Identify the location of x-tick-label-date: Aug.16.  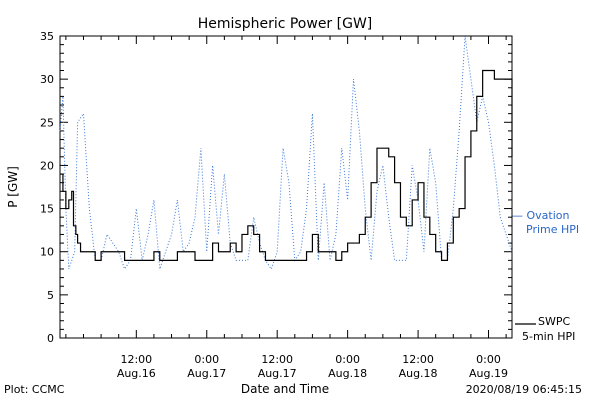
(136, 373).